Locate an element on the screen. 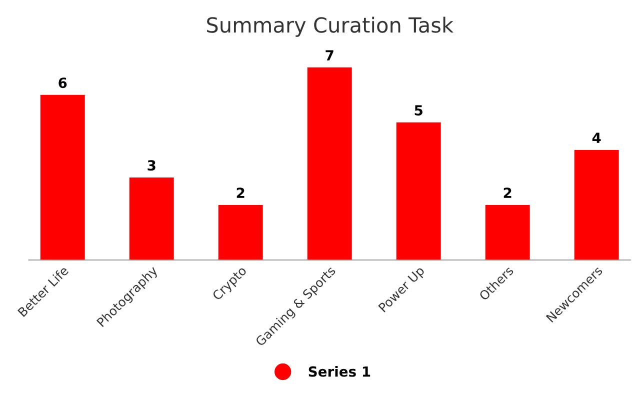 The image size is (640, 400). data-label: 5 is located at coordinates (418, 110).